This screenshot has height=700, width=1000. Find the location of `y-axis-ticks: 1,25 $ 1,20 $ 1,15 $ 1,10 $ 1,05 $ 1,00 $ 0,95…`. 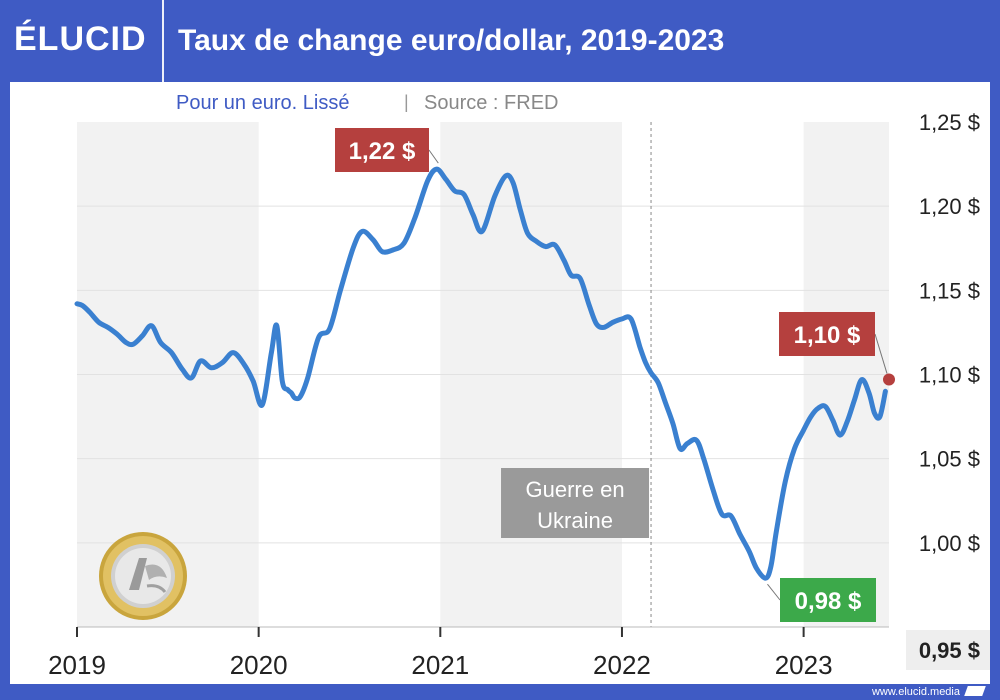

y-axis-ticks: 1,25 $ 1,20 $ 1,15 $ 1,10 $ 1,05 $ 1,00 $ 0,95… is located at coordinates (948, 390).